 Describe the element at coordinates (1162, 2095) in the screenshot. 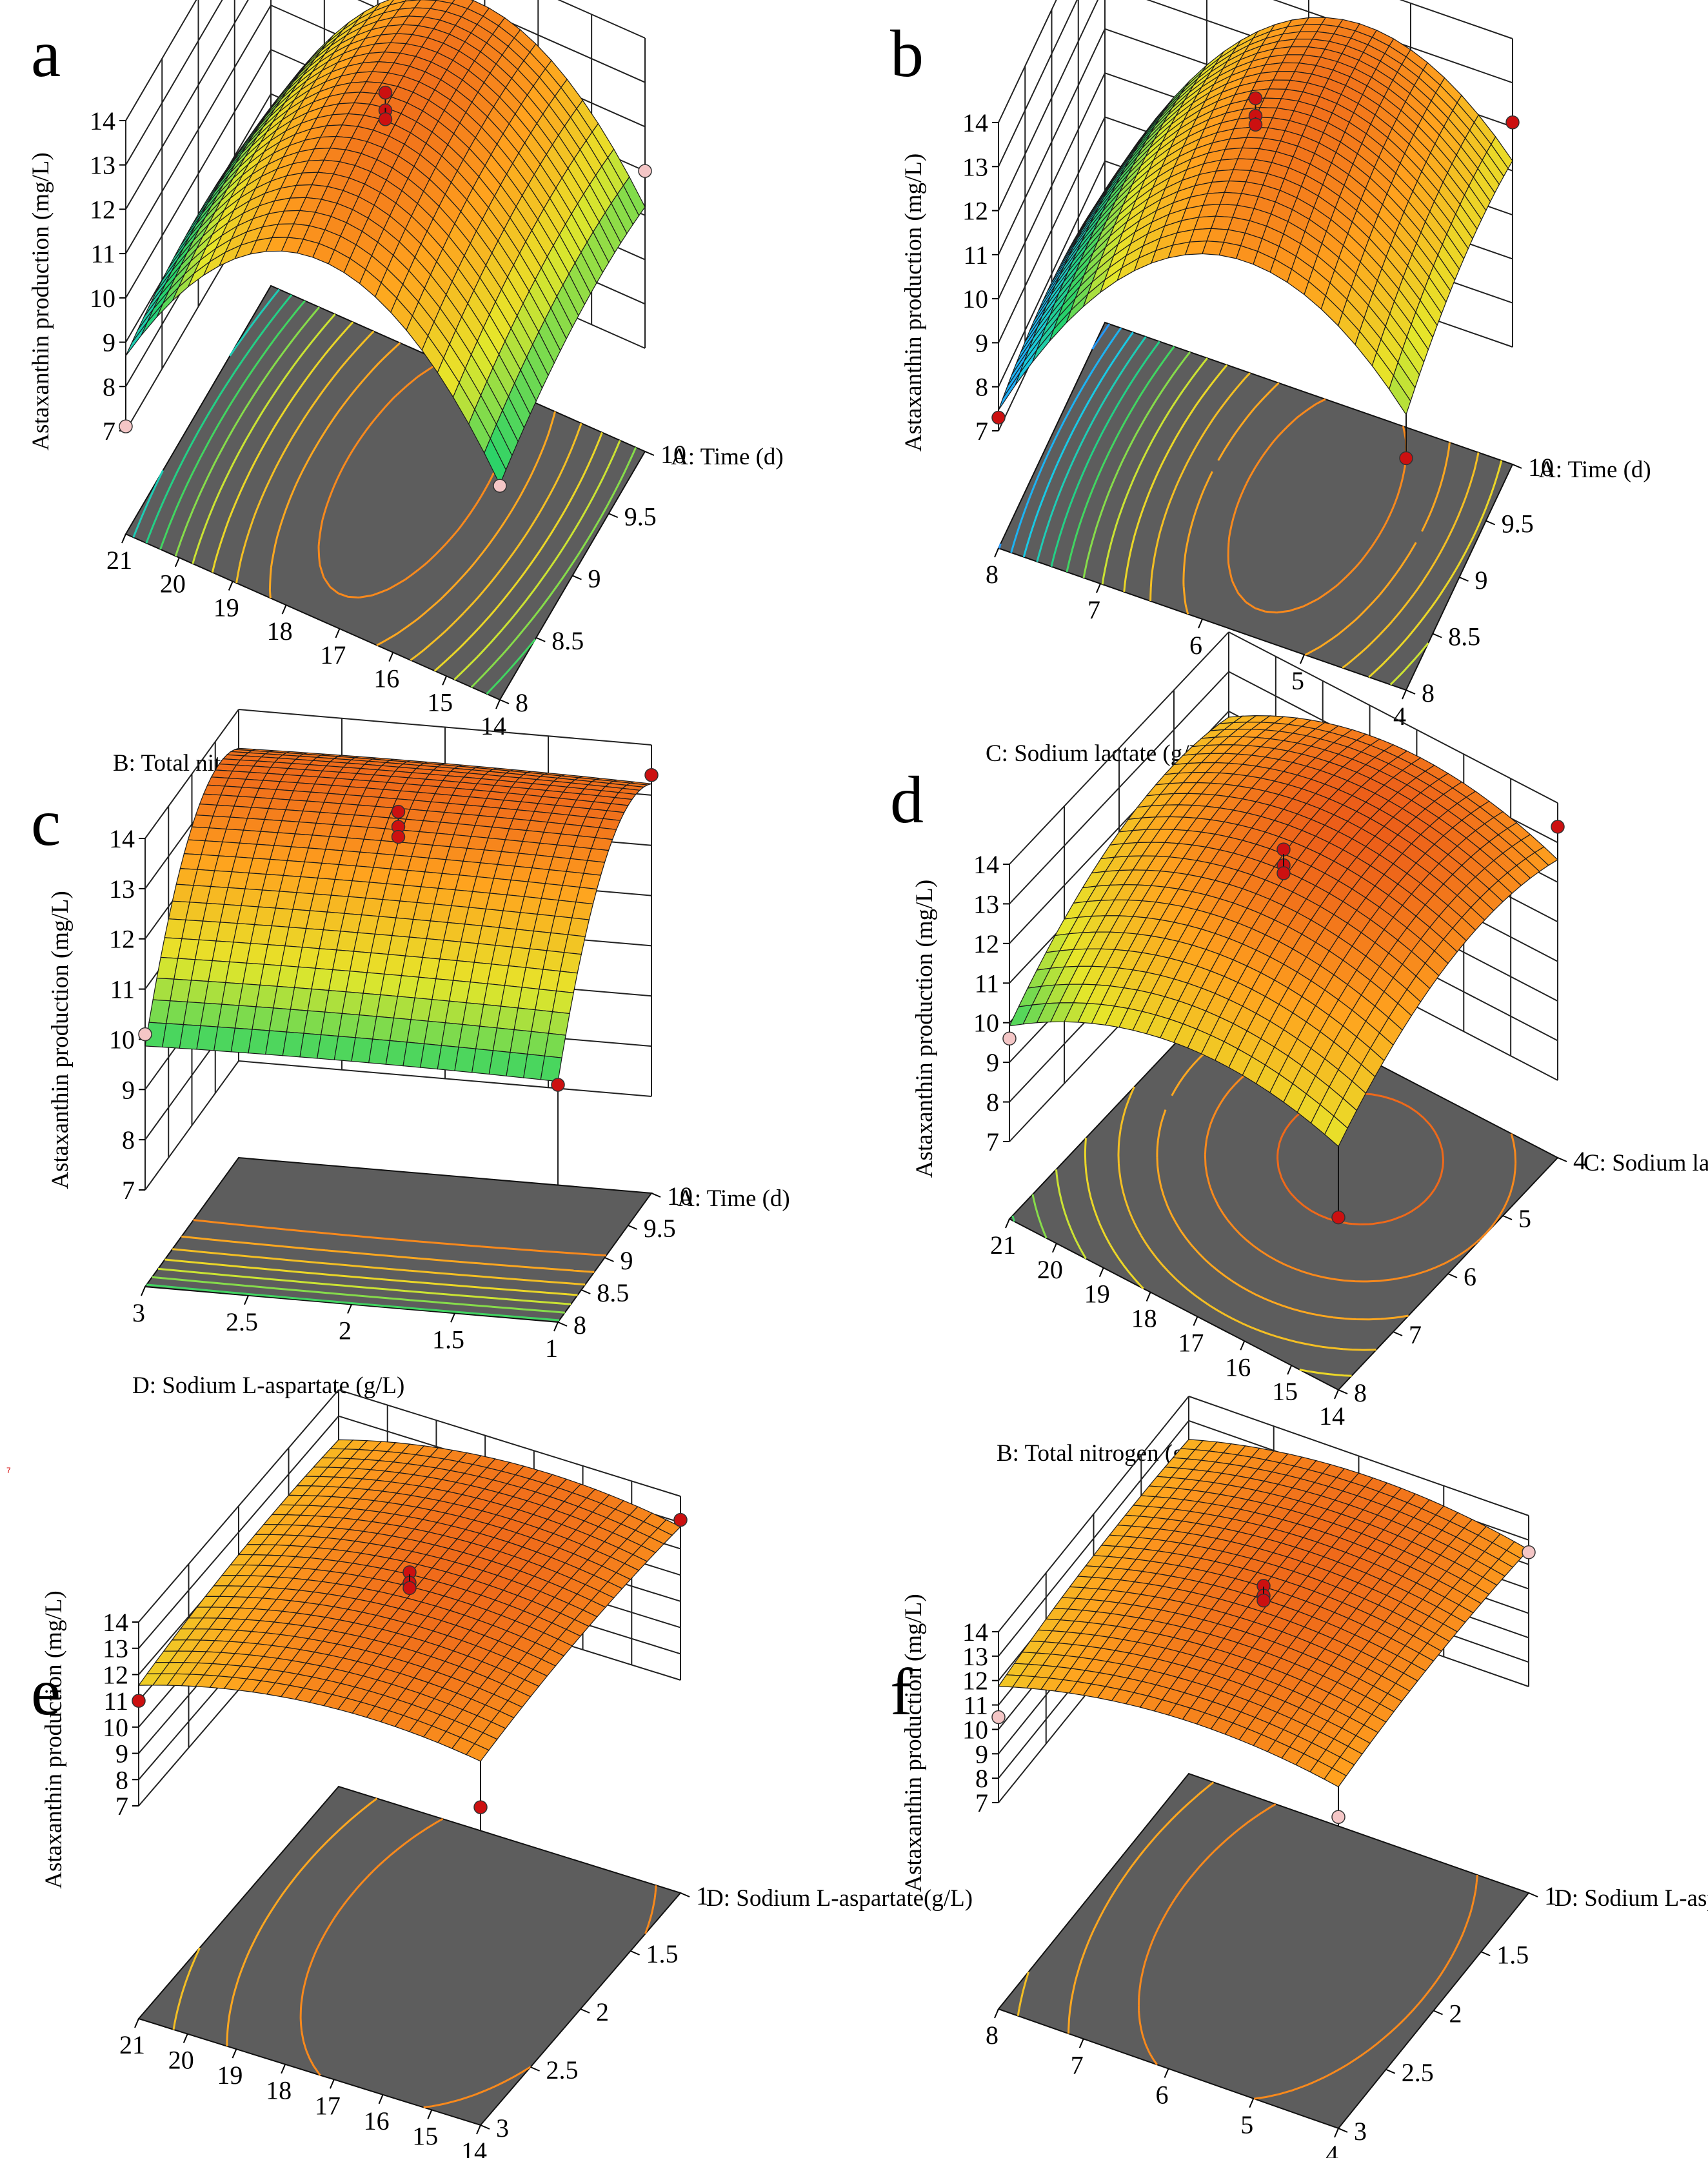

I see `y-tick-label: 6` at that location.